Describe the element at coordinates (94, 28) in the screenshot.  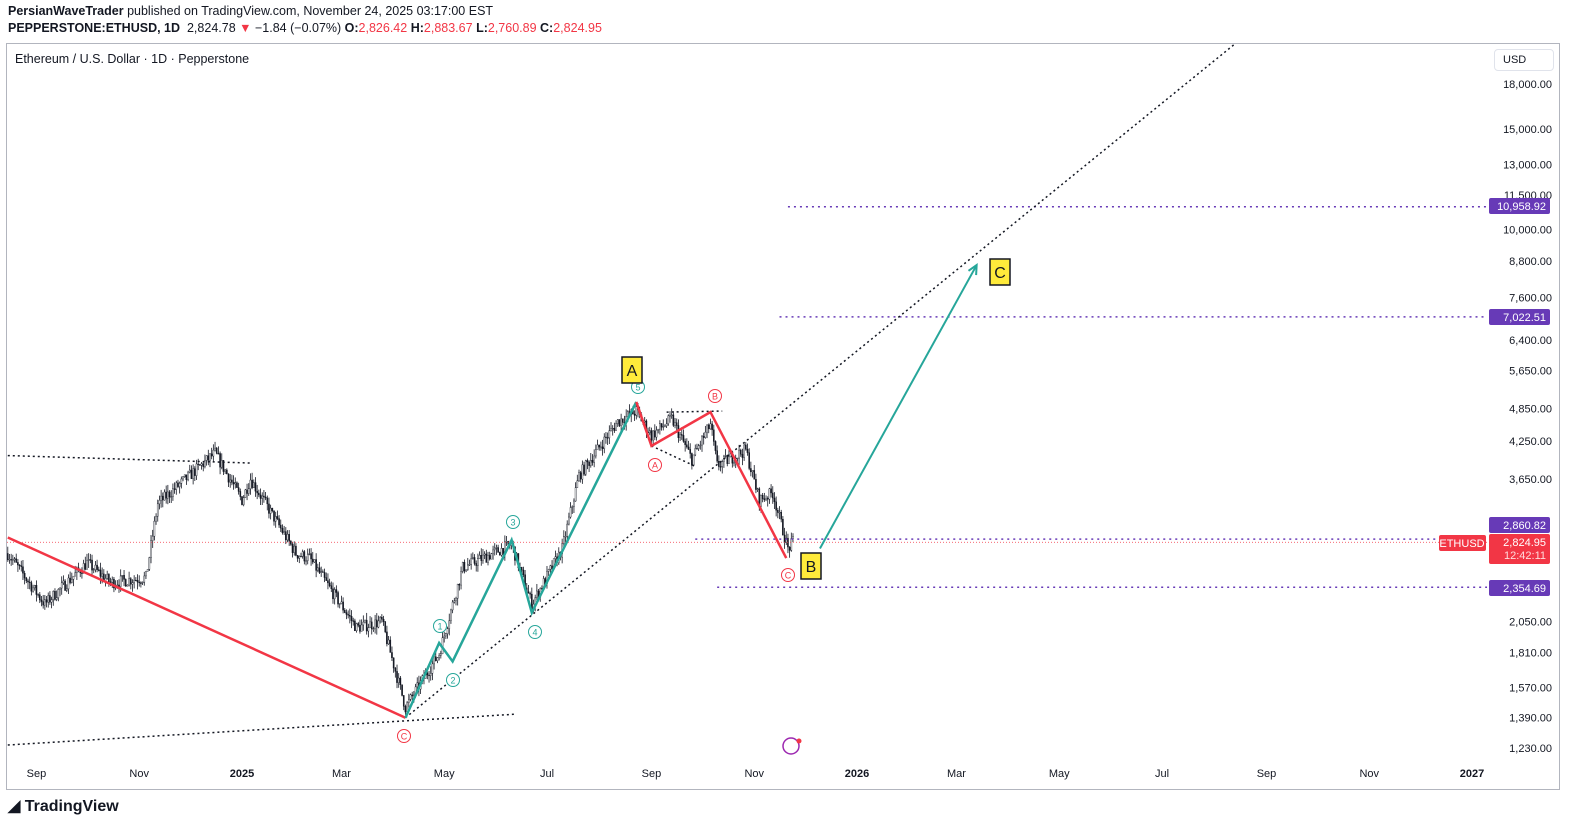
I see `symbol: PEPPERSTONE:ETHUSD, 1D` at that location.